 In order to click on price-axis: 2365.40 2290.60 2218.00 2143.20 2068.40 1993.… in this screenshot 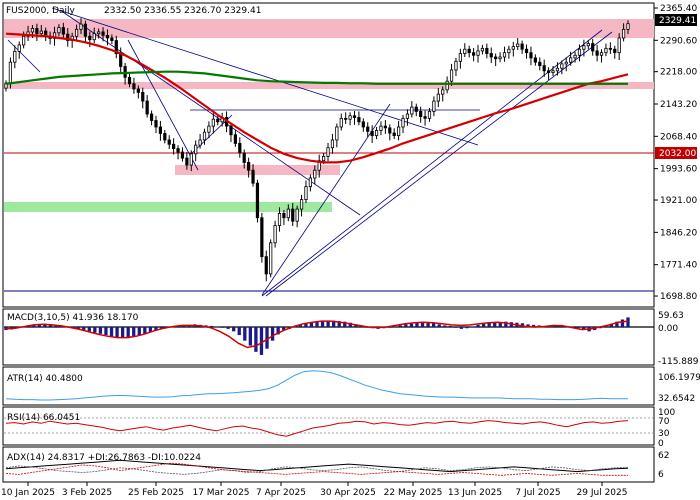, I will do `click(675, 153)`.